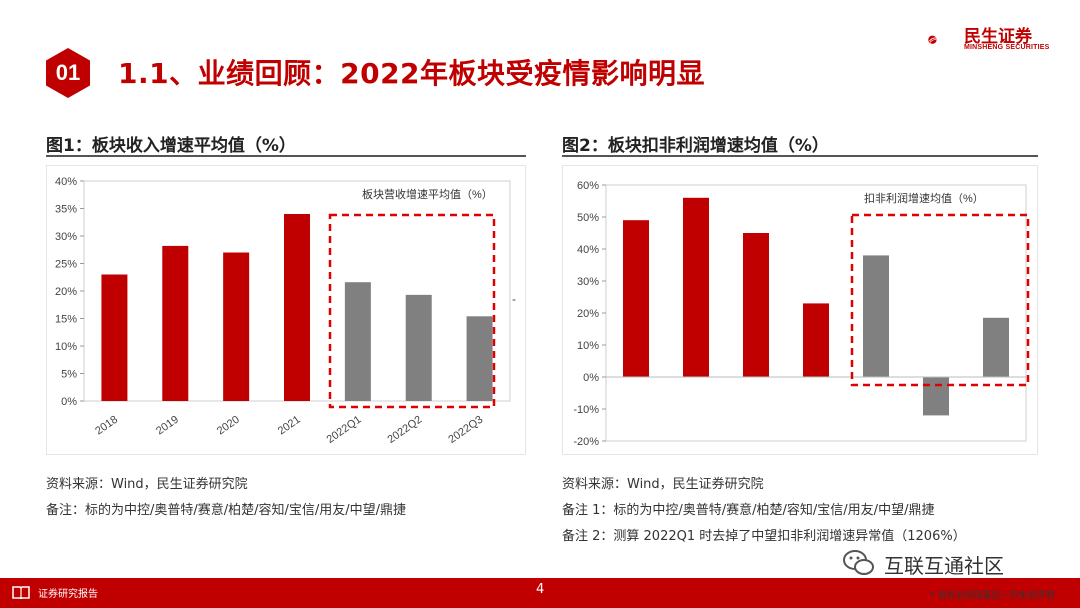 The height and width of the screenshot is (608, 1080). I want to click on c2-ytick-label: -20%, so click(586, 442).